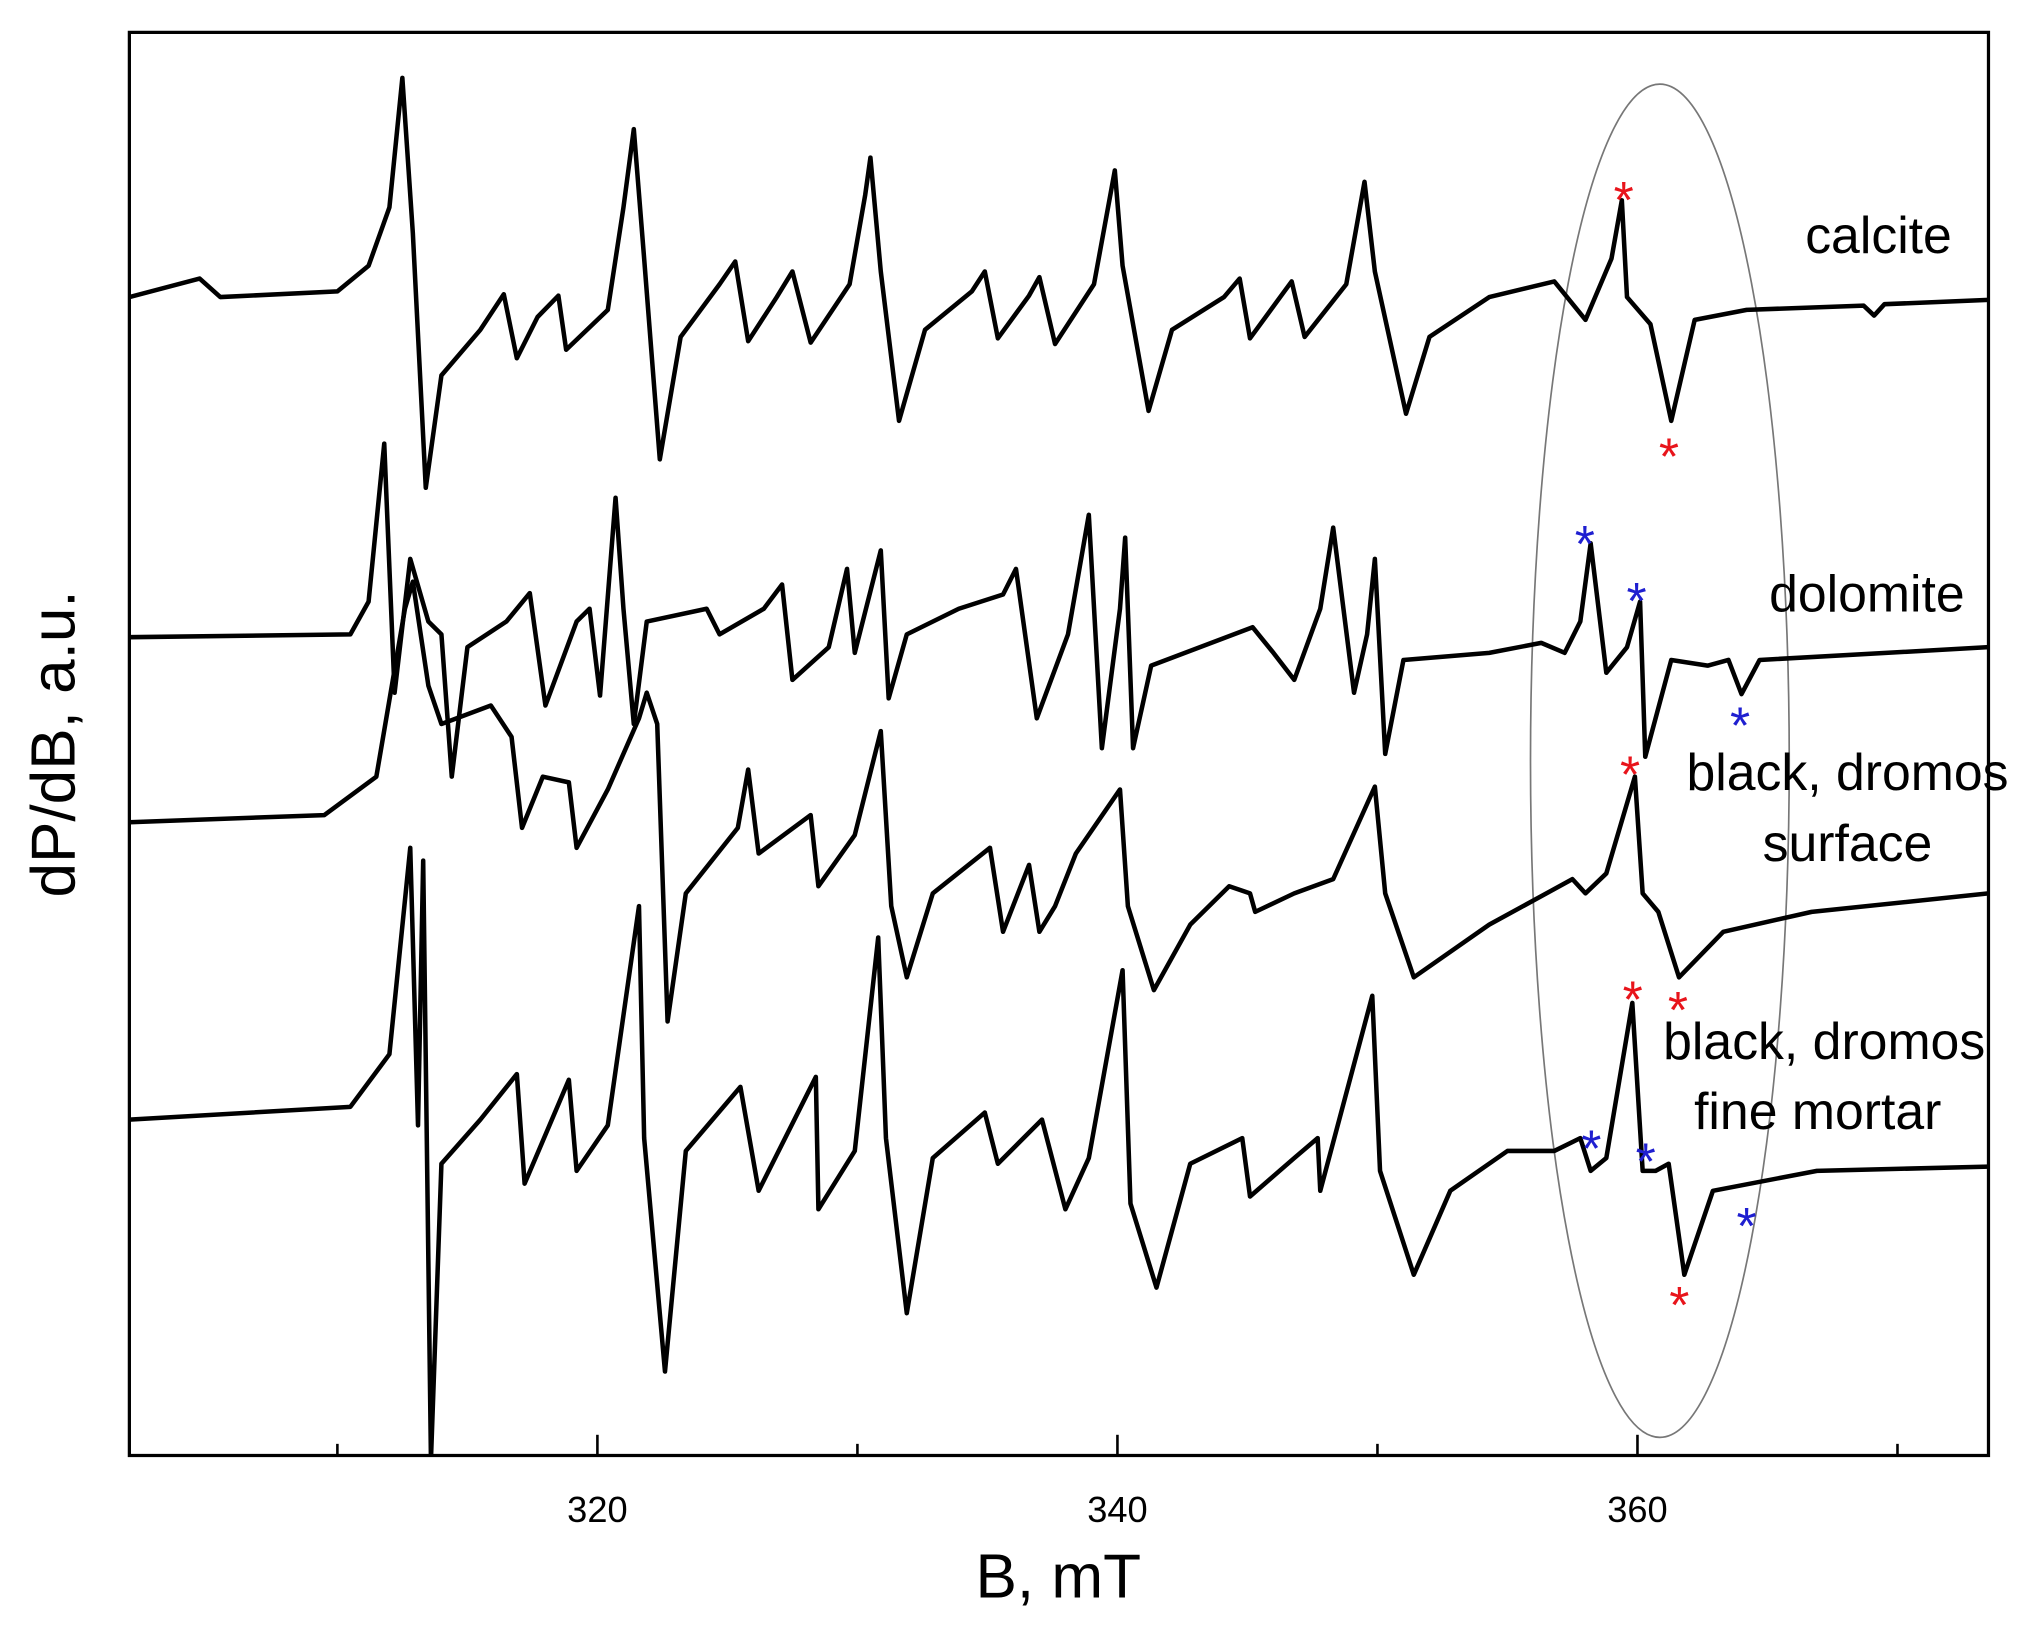 The height and width of the screenshot is (1625, 2026). What do you see at coordinates (1817, 1111) in the screenshot?
I see `series-label: fine mortar` at bounding box center [1817, 1111].